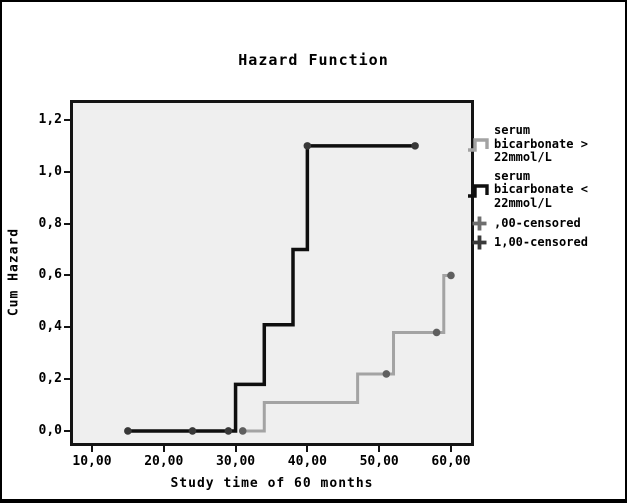 The width and height of the screenshot is (627, 503). I want to click on chart-title: Hazard Function, so click(313, 60).